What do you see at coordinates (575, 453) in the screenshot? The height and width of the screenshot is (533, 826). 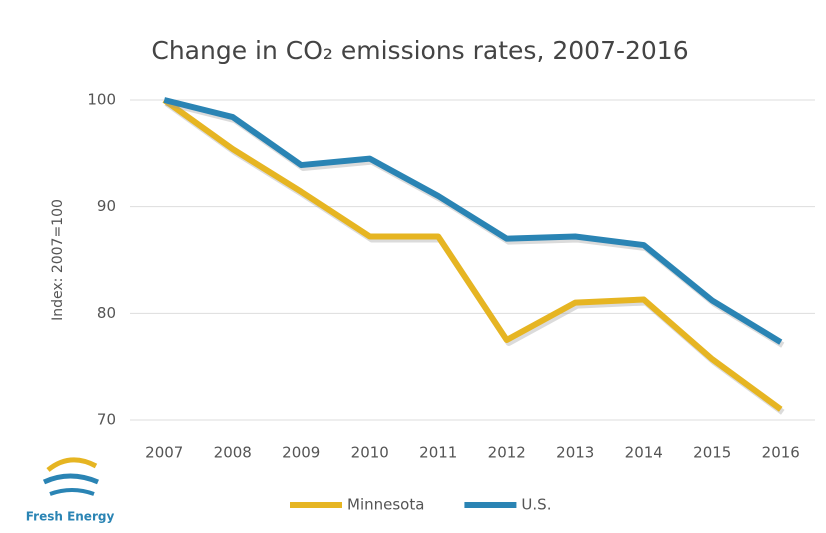 I see `x-tick-label: 2013` at bounding box center [575, 453].